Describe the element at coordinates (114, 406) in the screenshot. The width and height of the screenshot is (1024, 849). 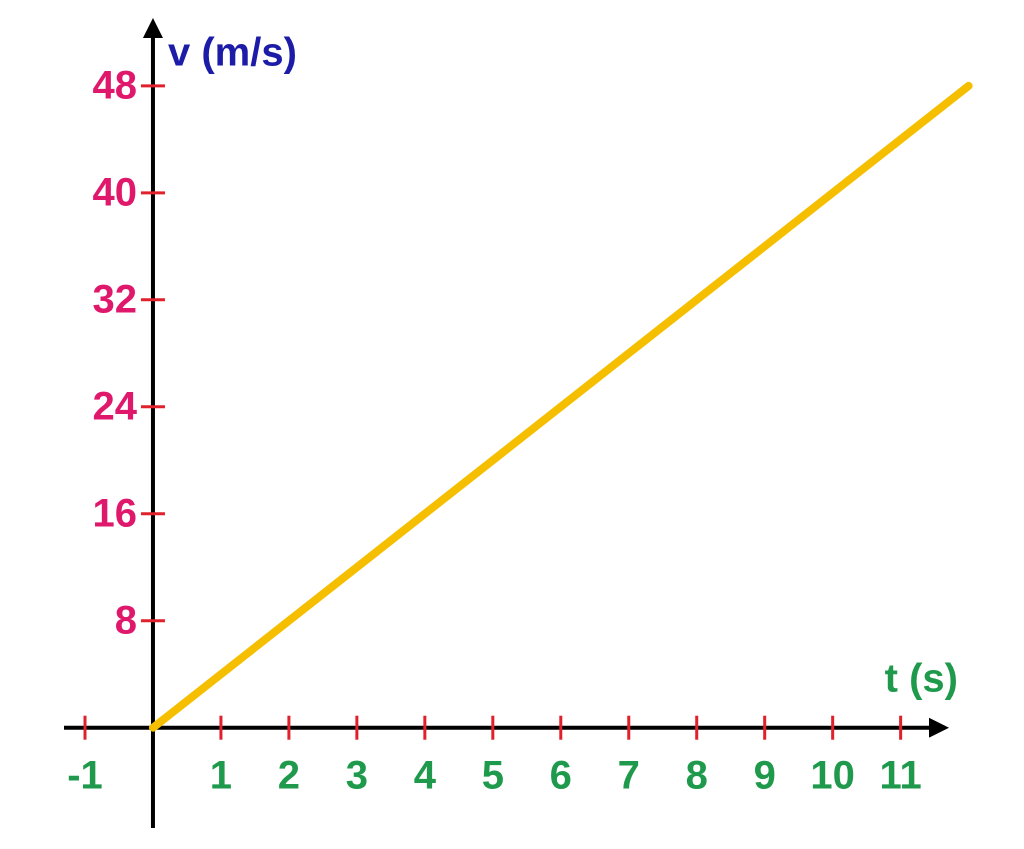
I see `y-tick-label: 24` at that location.